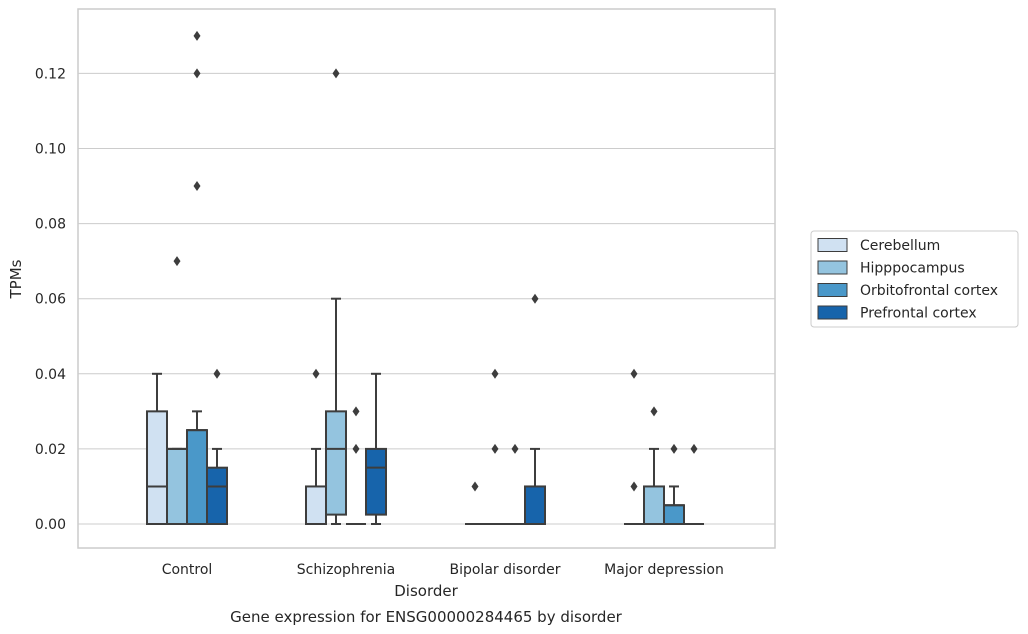  Describe the element at coordinates (929, 291) in the screenshot. I see `legend-label: Orbitofrontal cortex` at that location.